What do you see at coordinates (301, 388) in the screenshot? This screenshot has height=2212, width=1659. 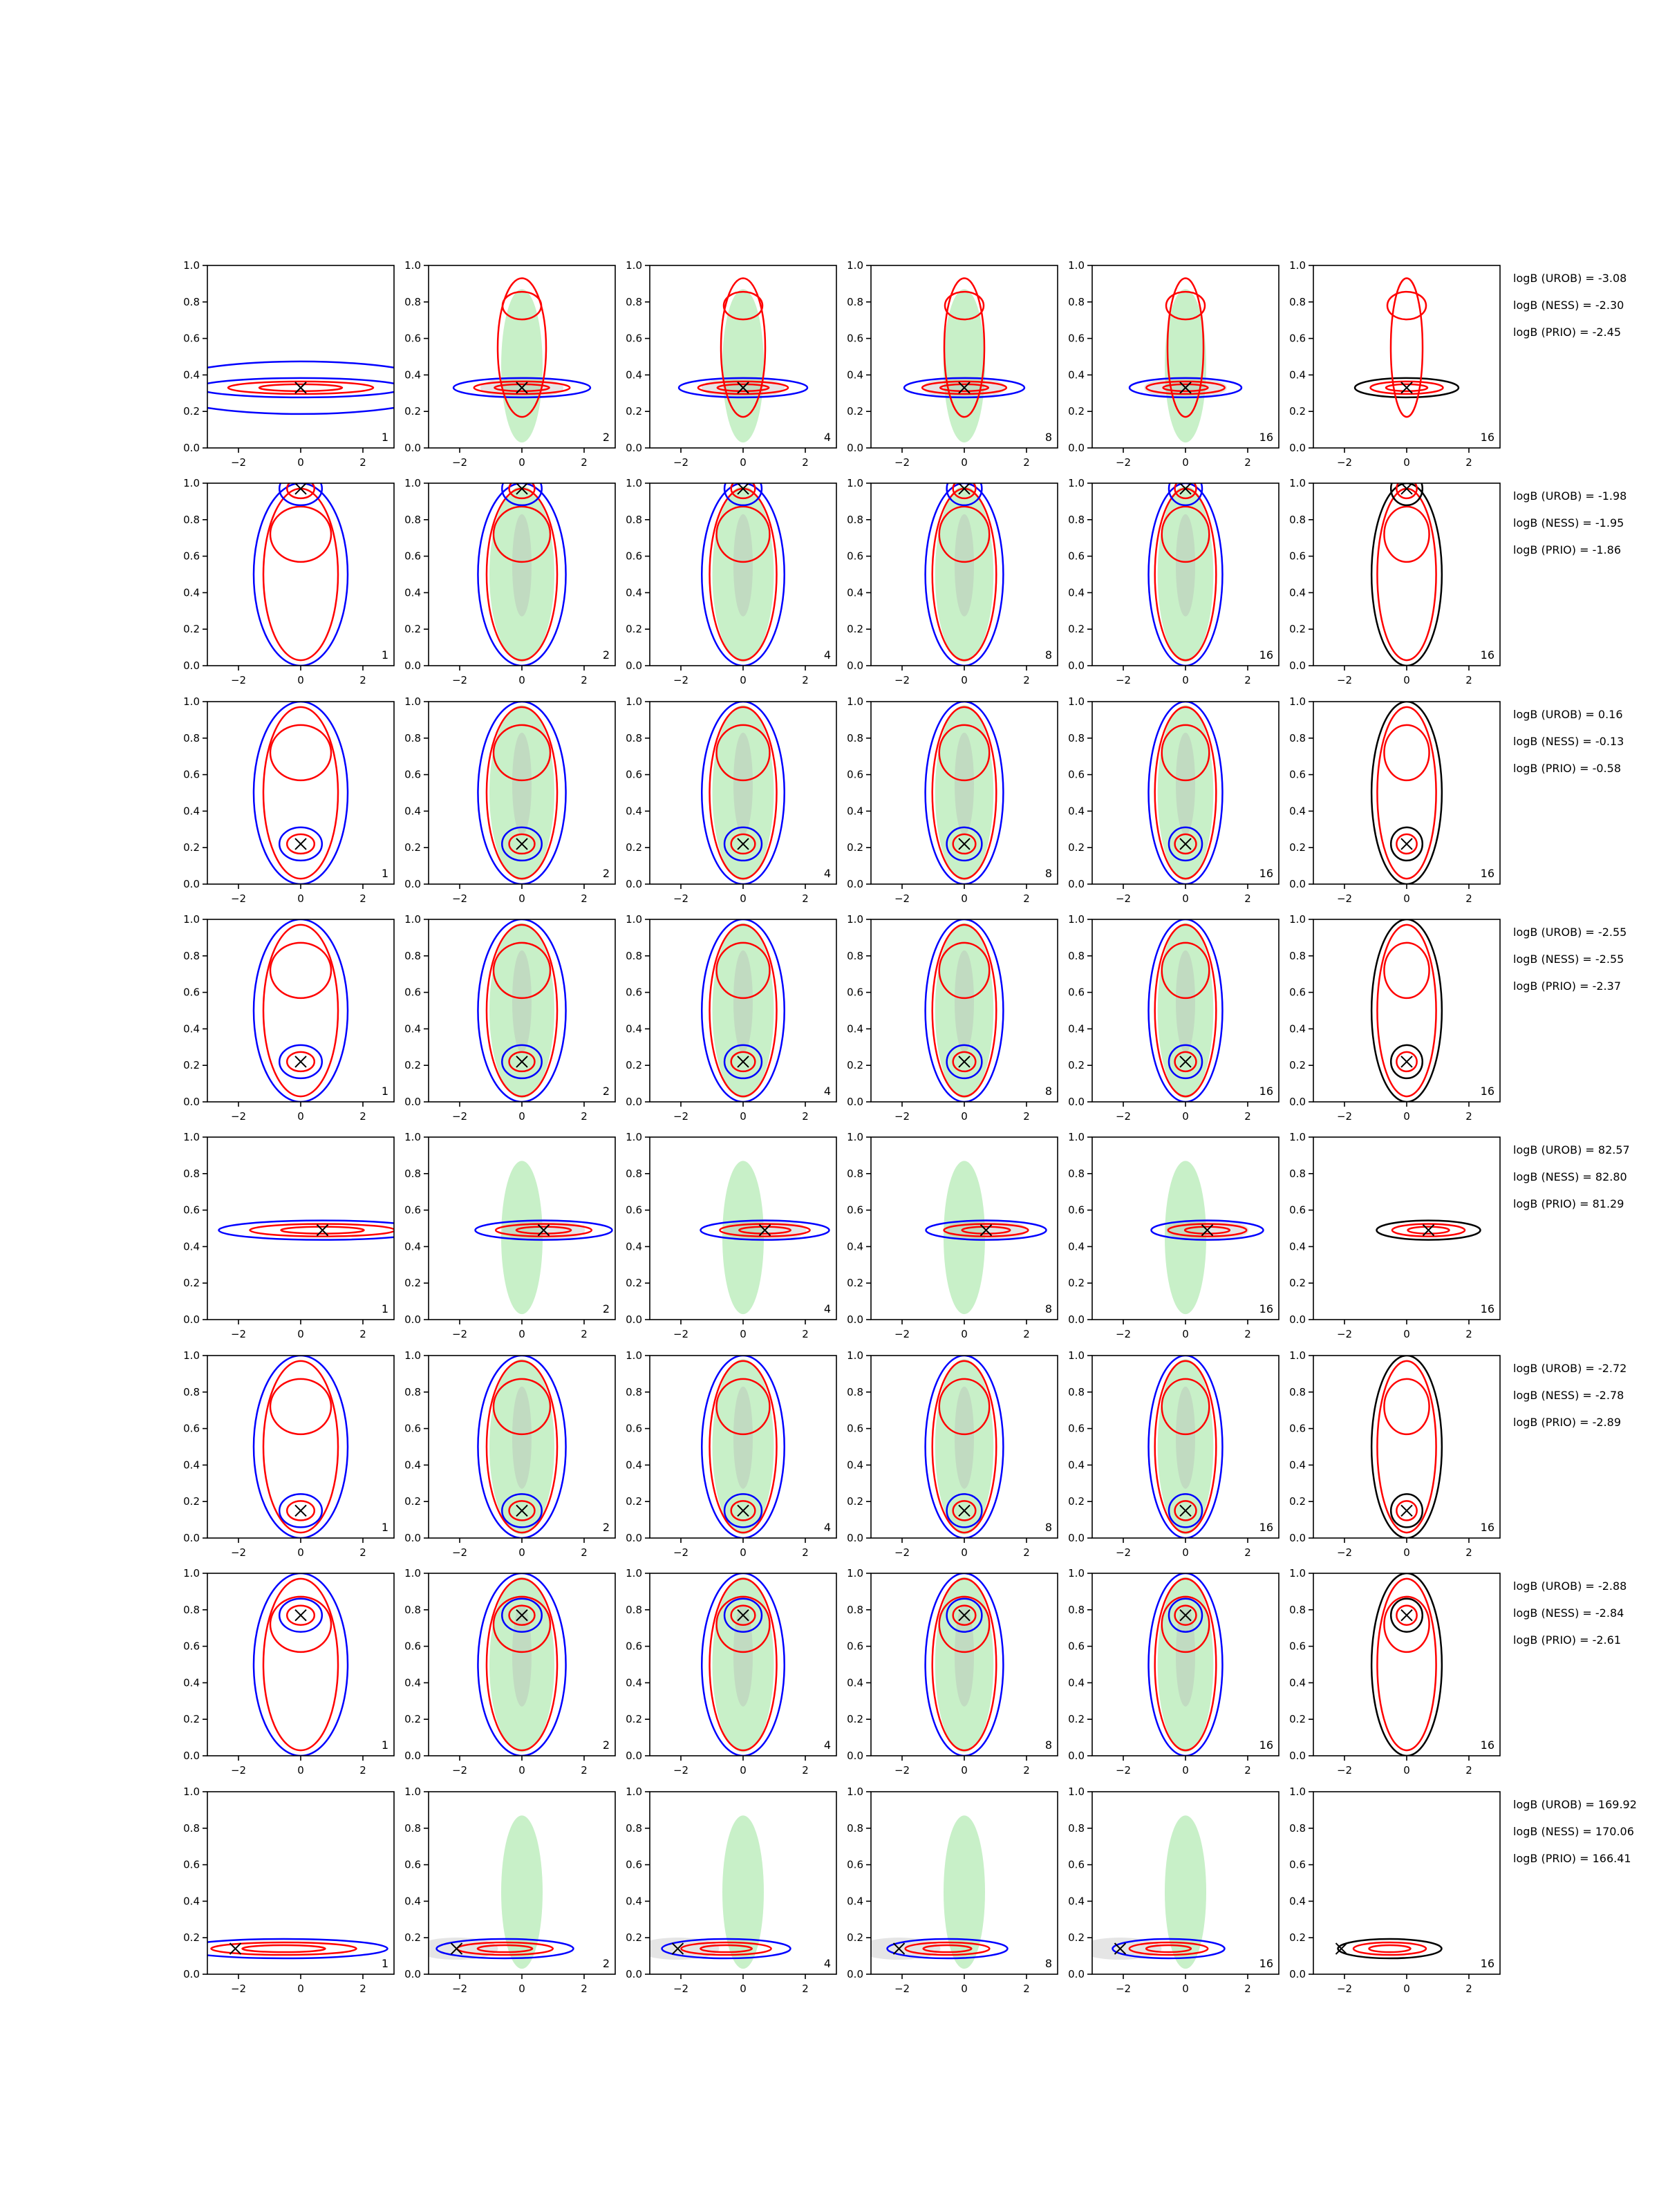 I see `contour-red-inner` at bounding box center [301, 388].